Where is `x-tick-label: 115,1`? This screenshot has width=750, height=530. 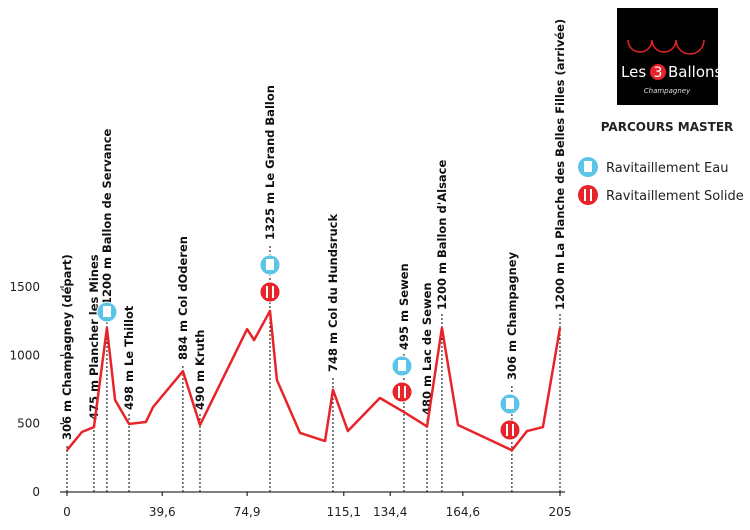
x-tick-label: 115,1 is located at coordinates (344, 512).